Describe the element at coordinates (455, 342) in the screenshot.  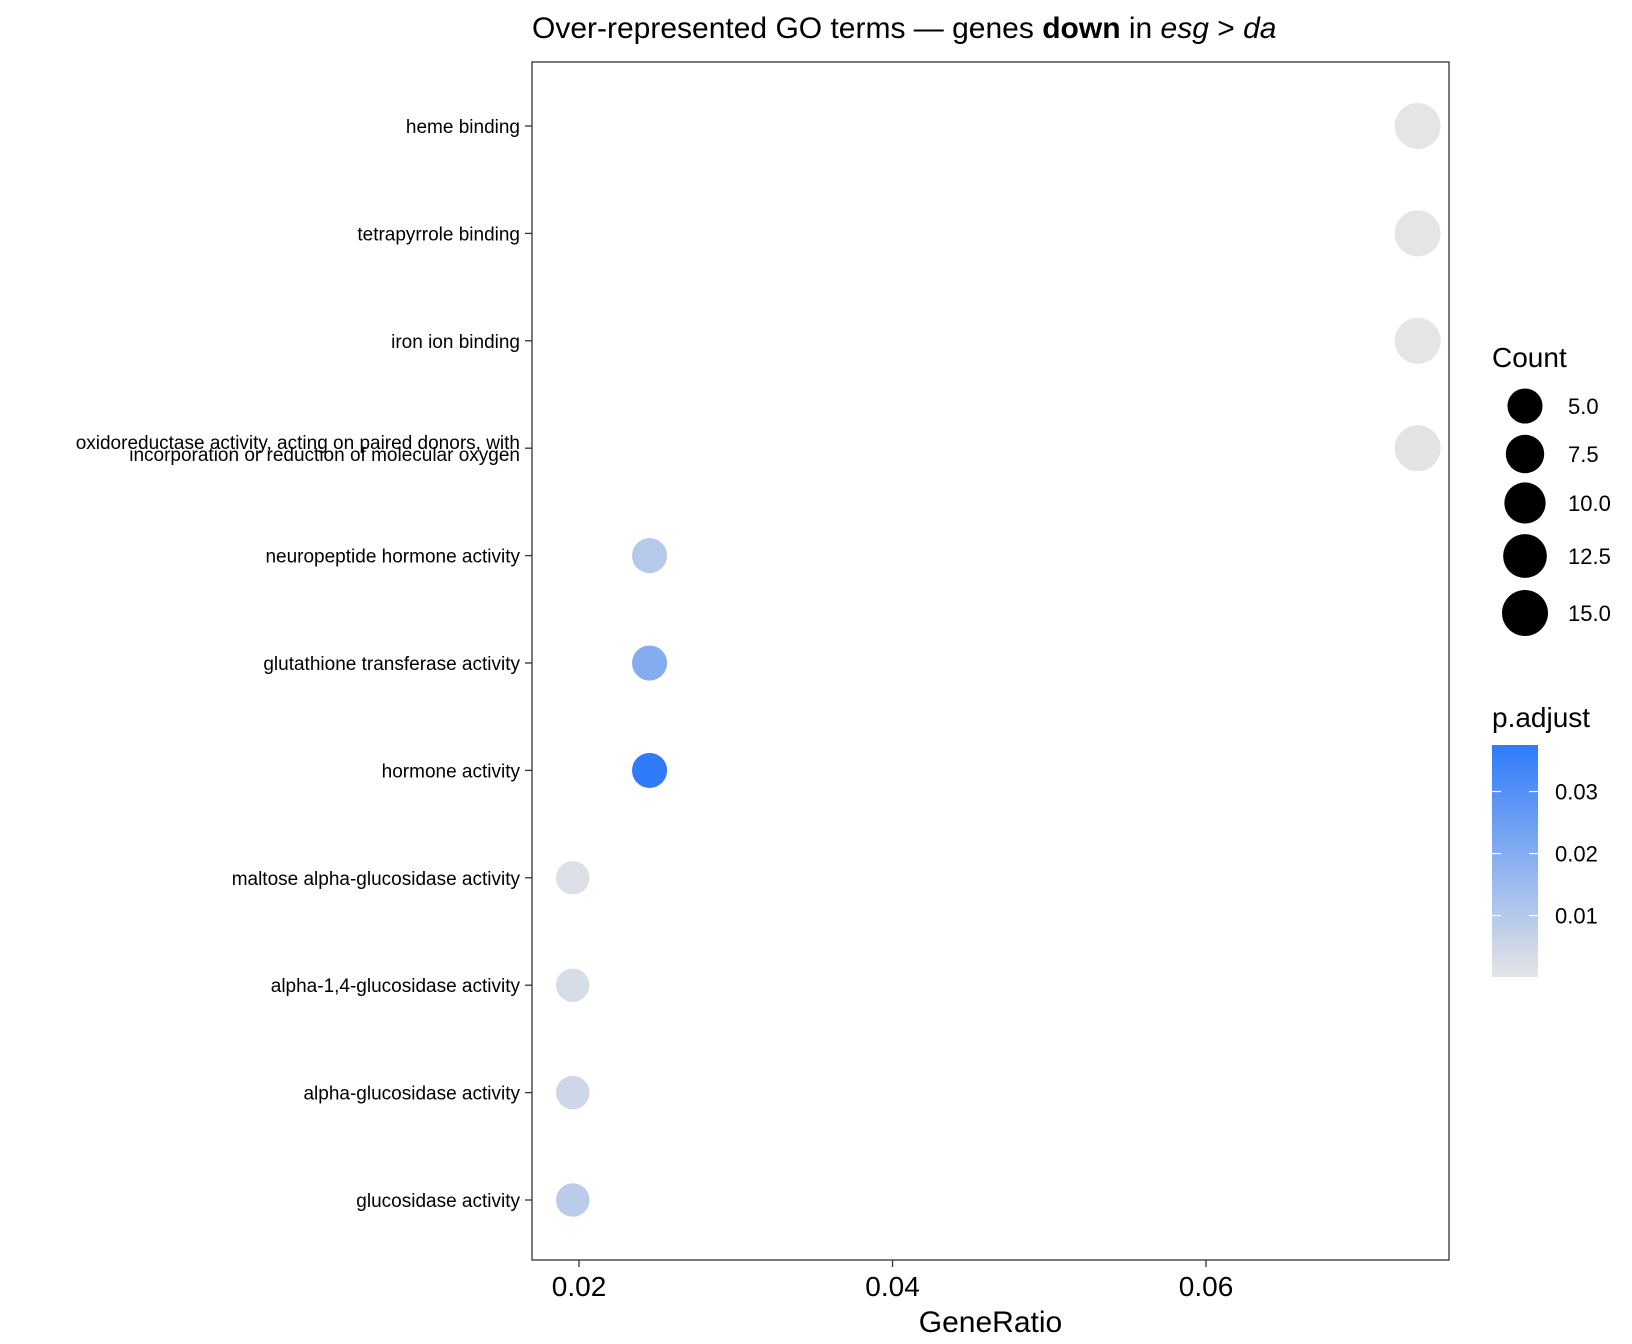
I see `y-tick-label: iron ion binding` at that location.